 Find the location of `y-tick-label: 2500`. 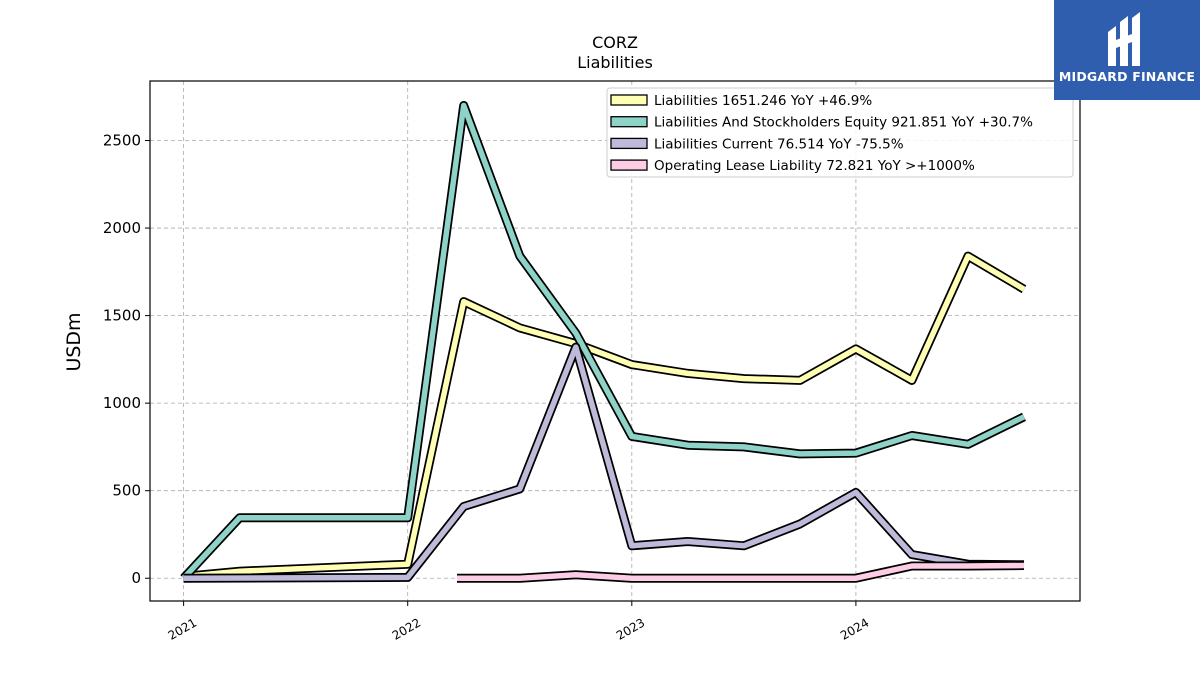

y-tick-label: 2500 is located at coordinates (122, 141).